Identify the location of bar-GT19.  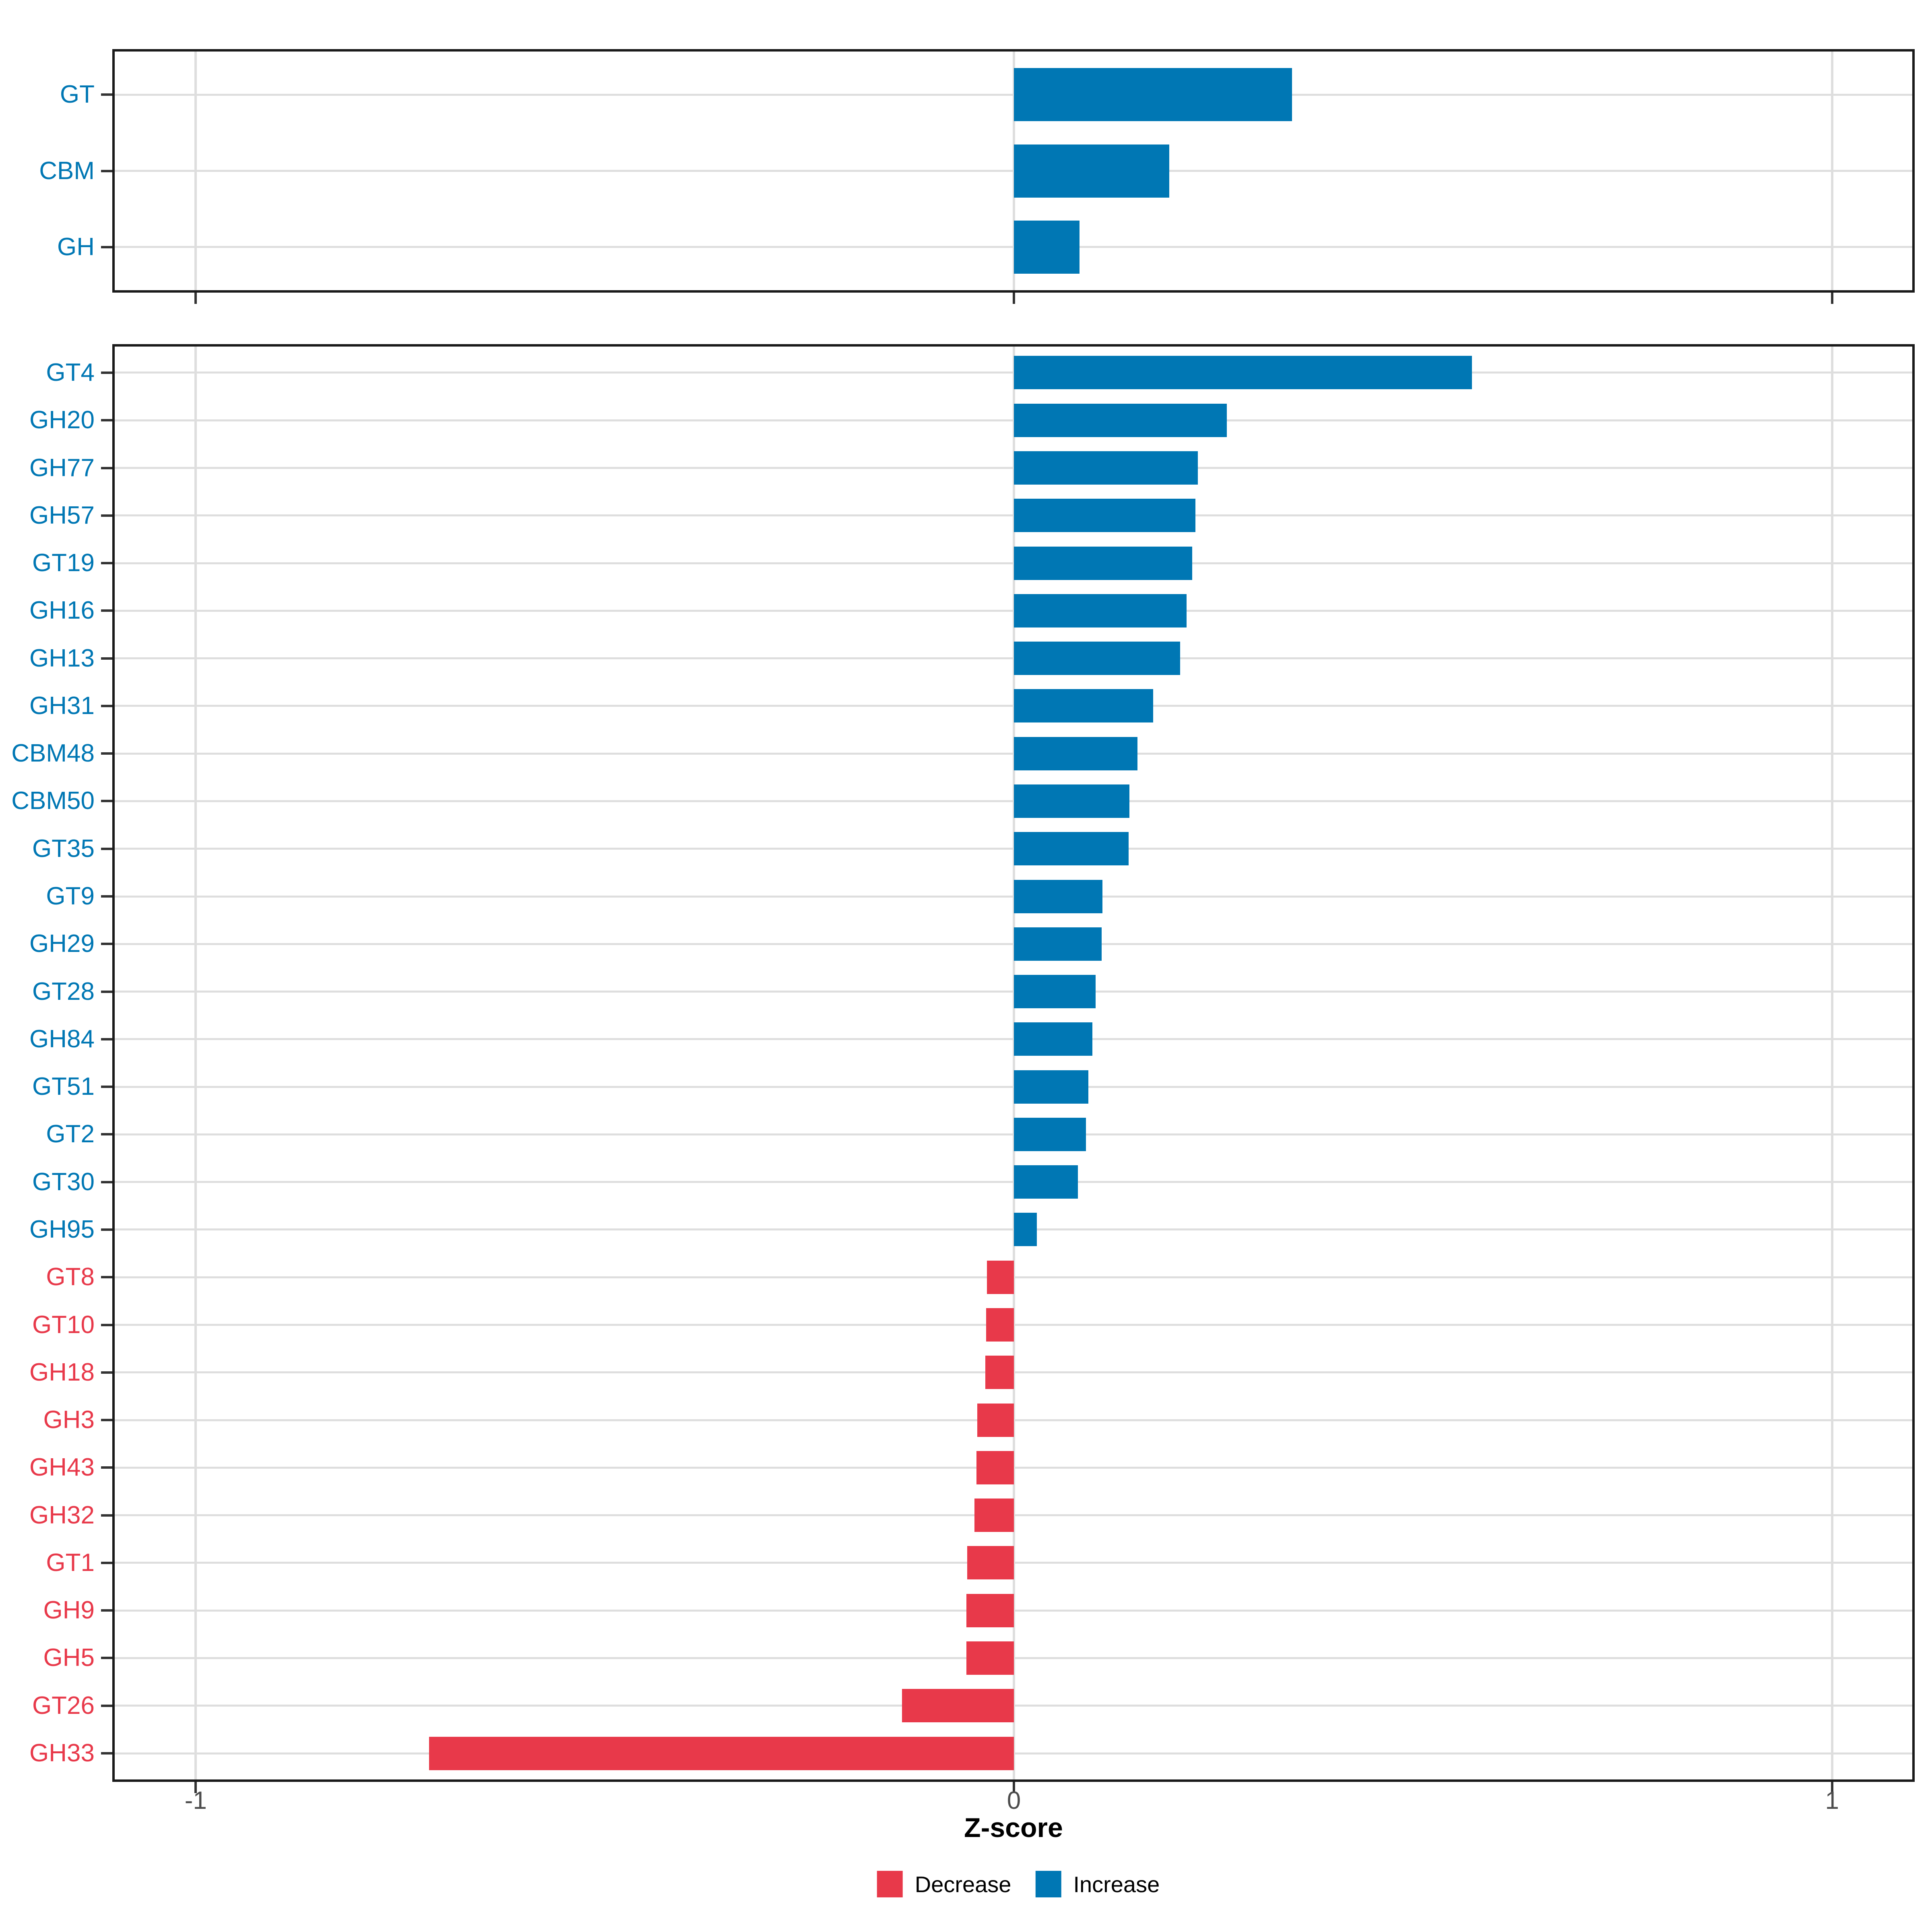
(1103, 563).